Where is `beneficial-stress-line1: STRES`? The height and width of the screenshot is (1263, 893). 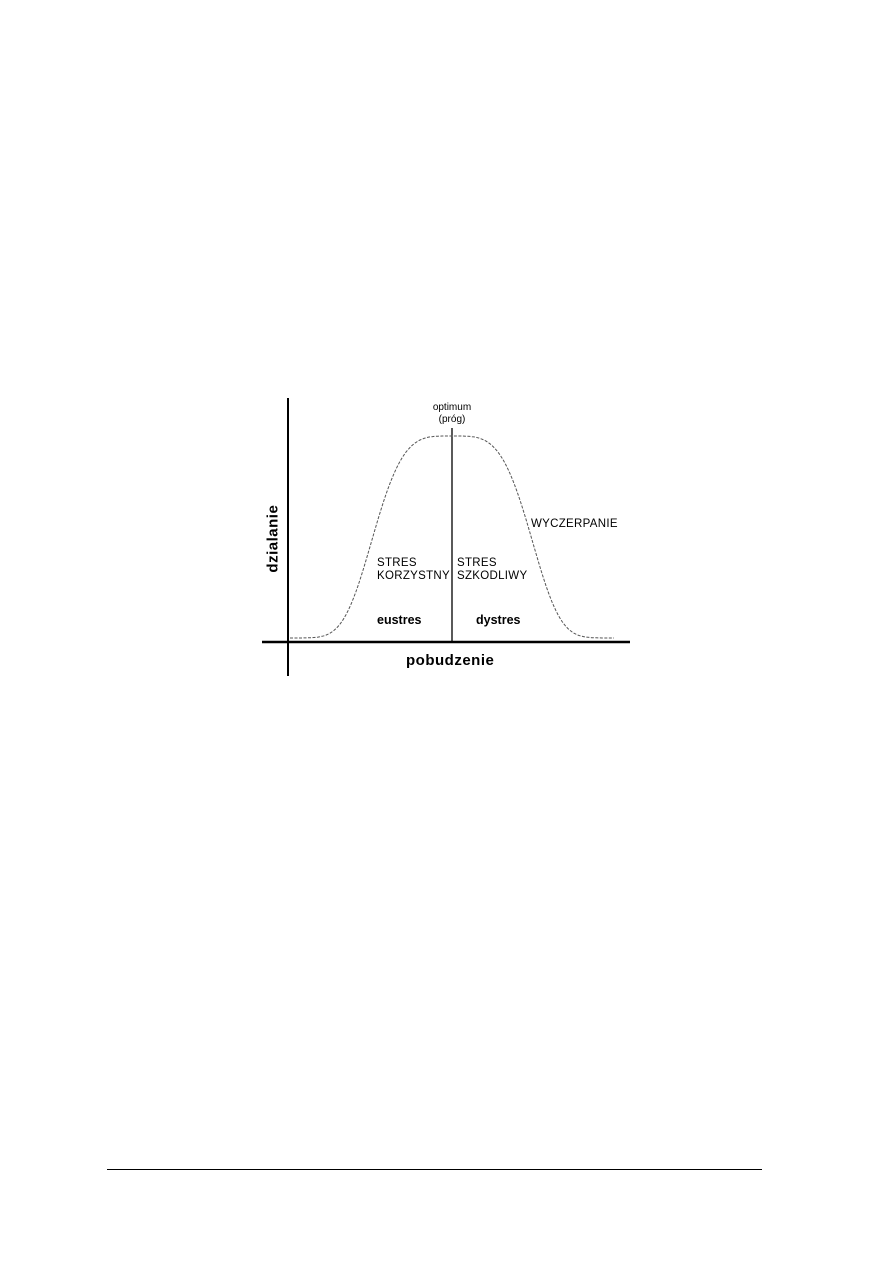 beneficial-stress-line1: STRES is located at coordinates (397, 563).